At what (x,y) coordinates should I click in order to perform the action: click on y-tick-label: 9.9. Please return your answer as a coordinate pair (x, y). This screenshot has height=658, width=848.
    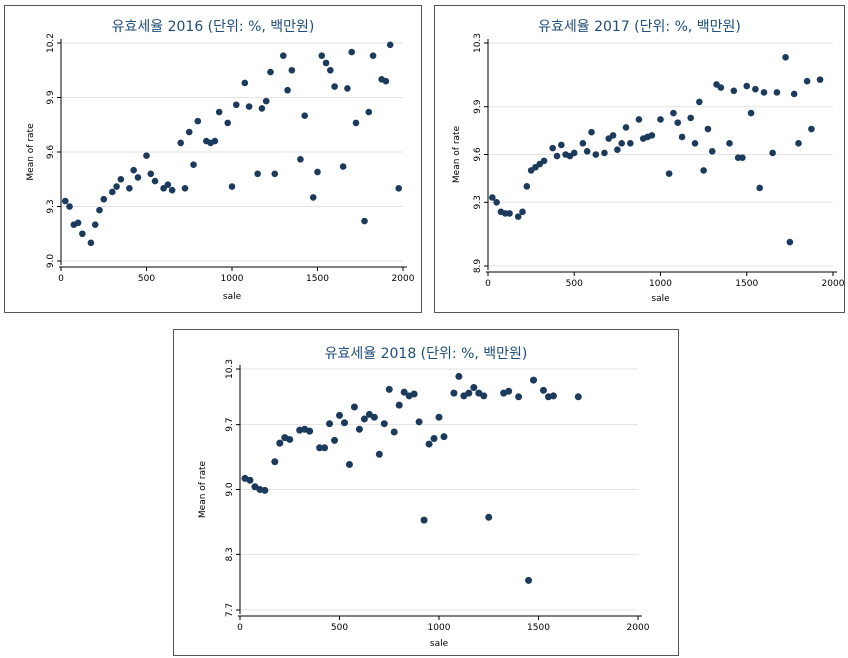
    Looking at the image, I should click on (478, 106).